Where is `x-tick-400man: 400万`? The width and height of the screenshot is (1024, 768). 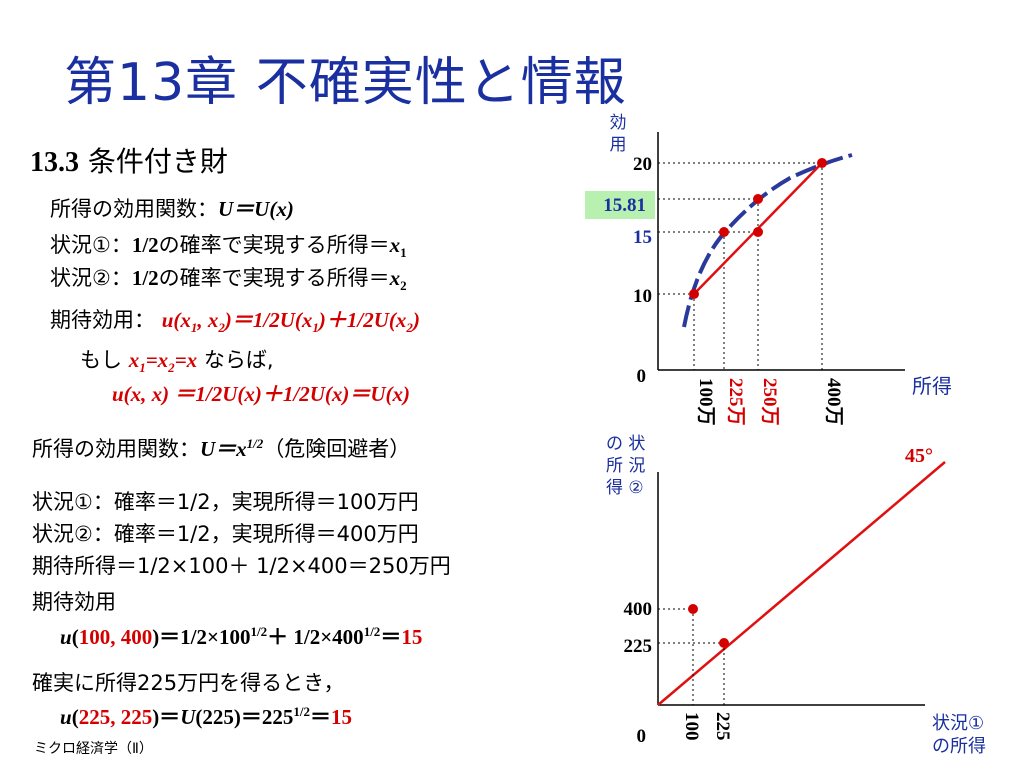
x-tick-400man: 400万 is located at coordinates (833, 402).